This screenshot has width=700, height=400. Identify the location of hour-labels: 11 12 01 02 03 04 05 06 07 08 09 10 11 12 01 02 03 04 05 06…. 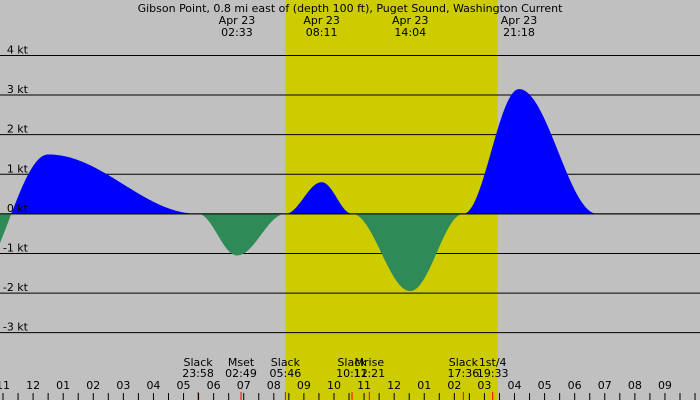
(336, 385).